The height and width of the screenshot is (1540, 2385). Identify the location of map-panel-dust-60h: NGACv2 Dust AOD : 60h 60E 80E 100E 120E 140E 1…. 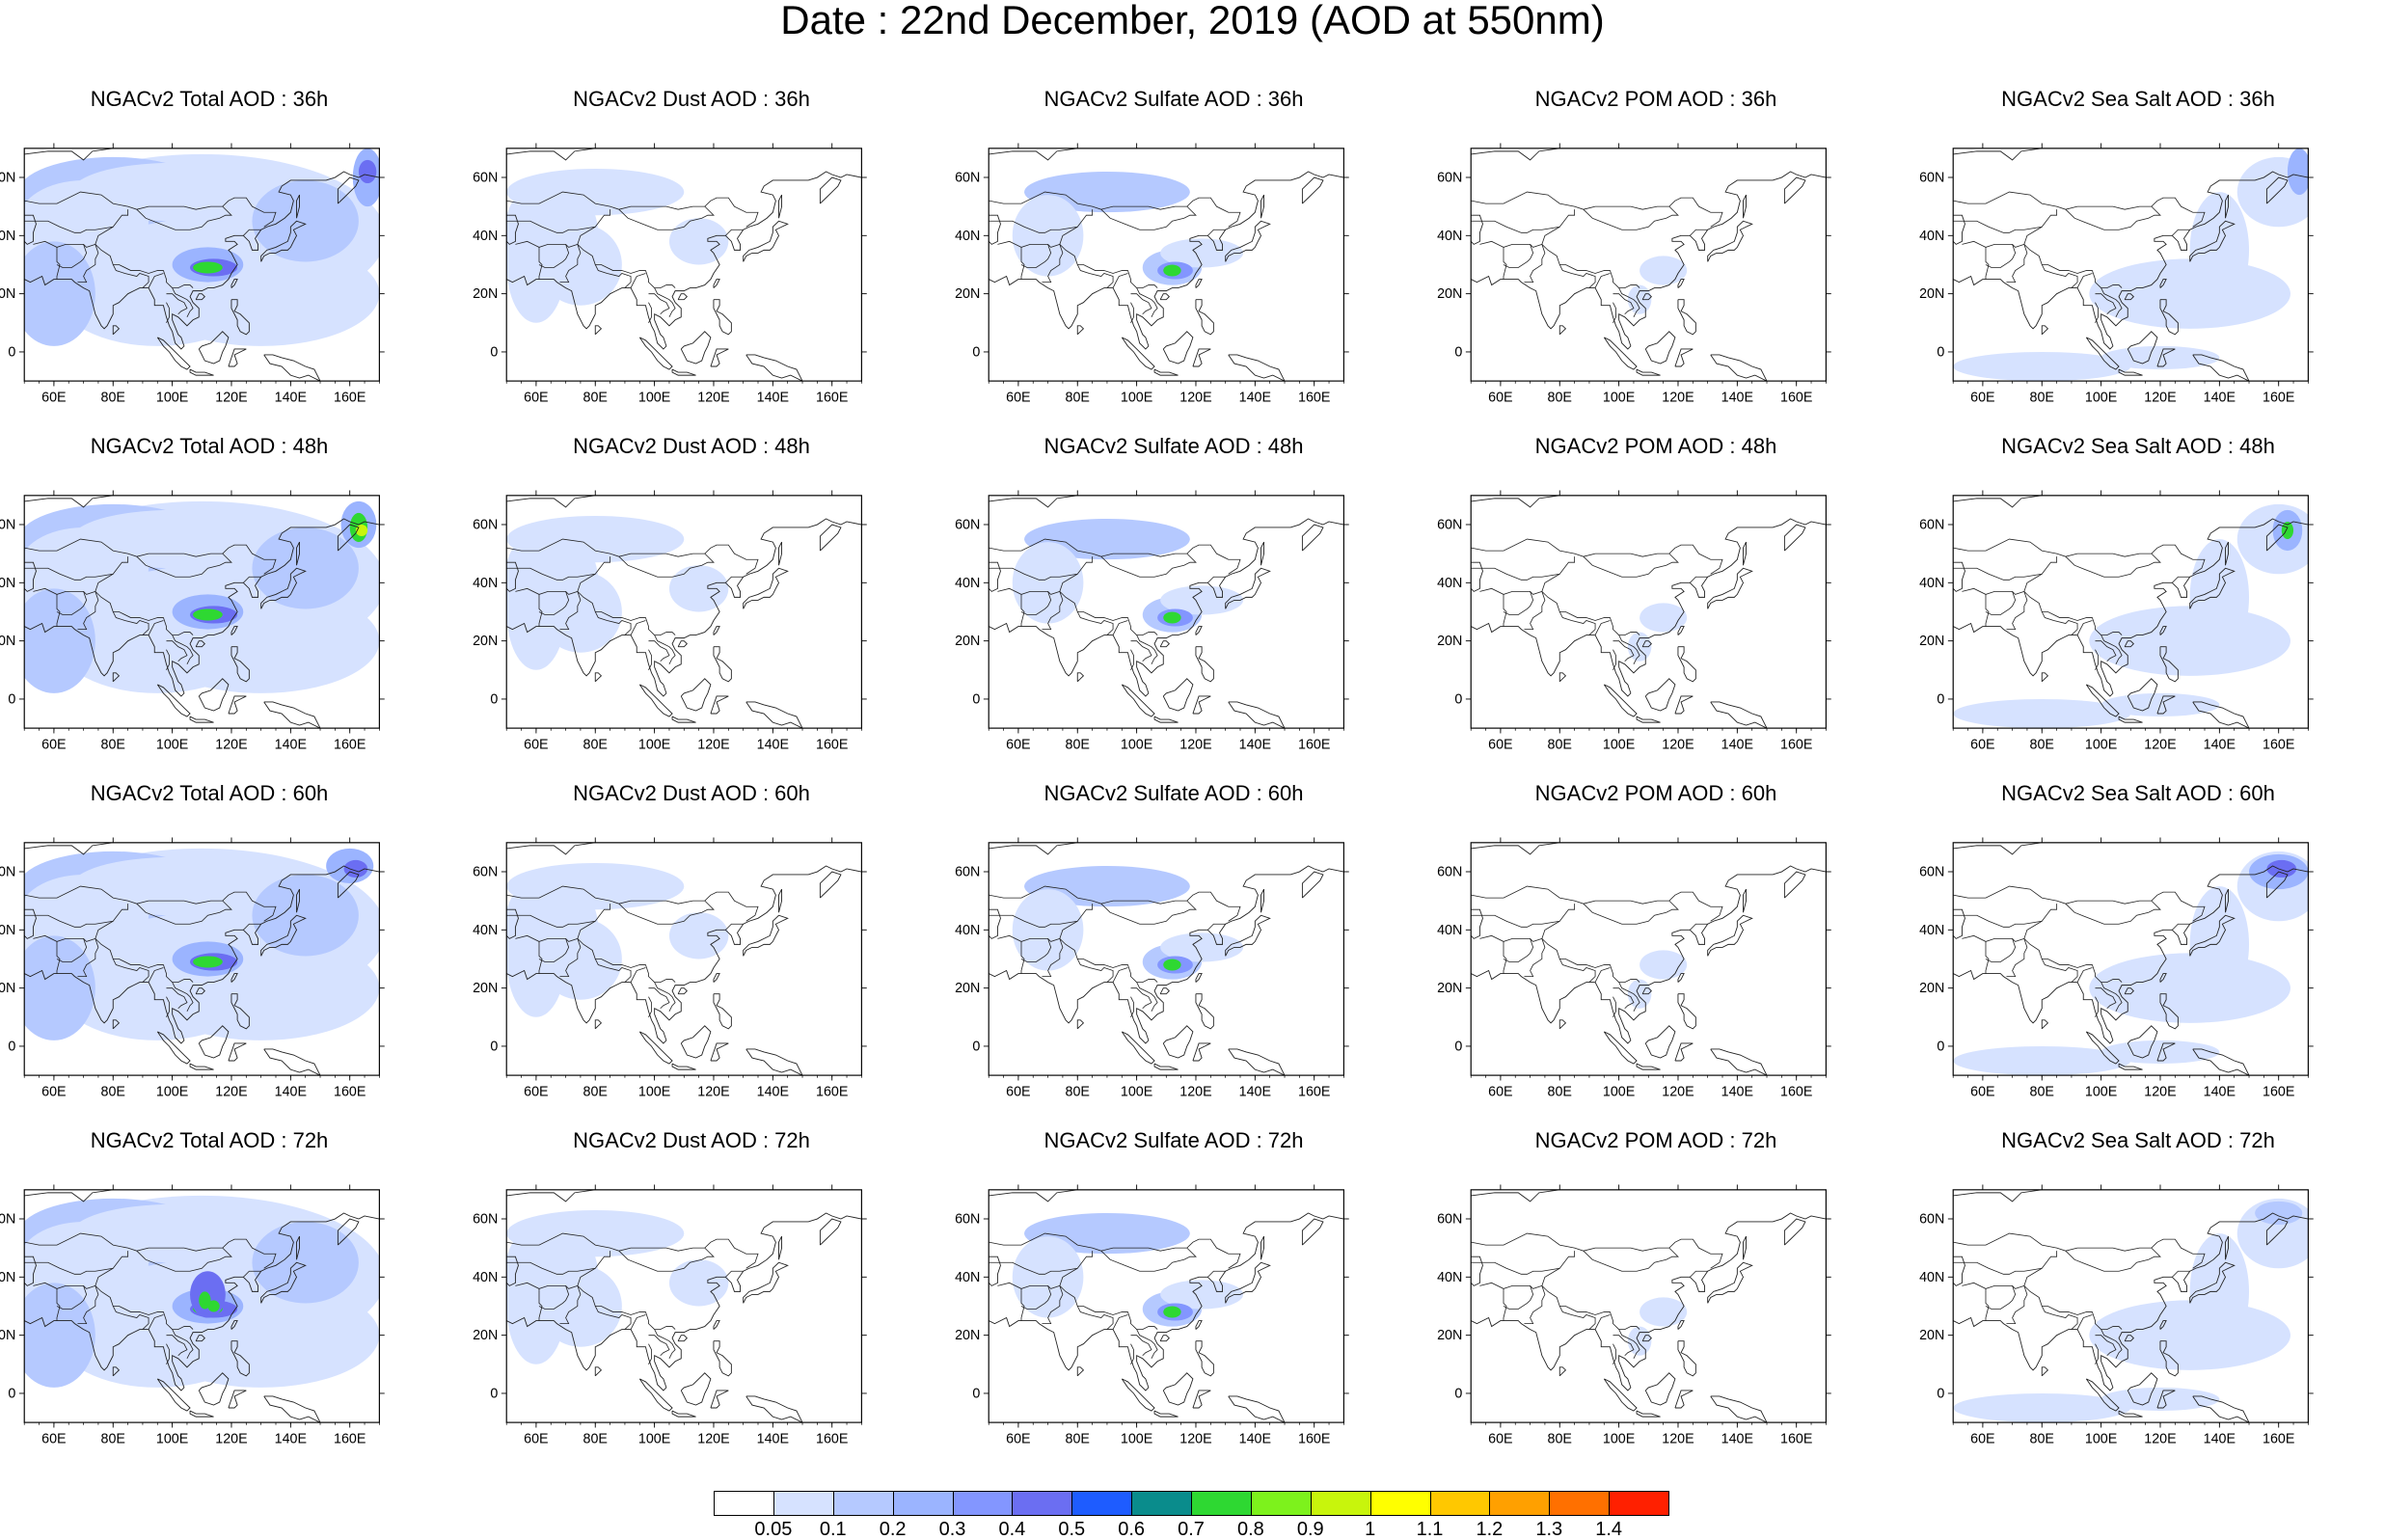
(683, 940).